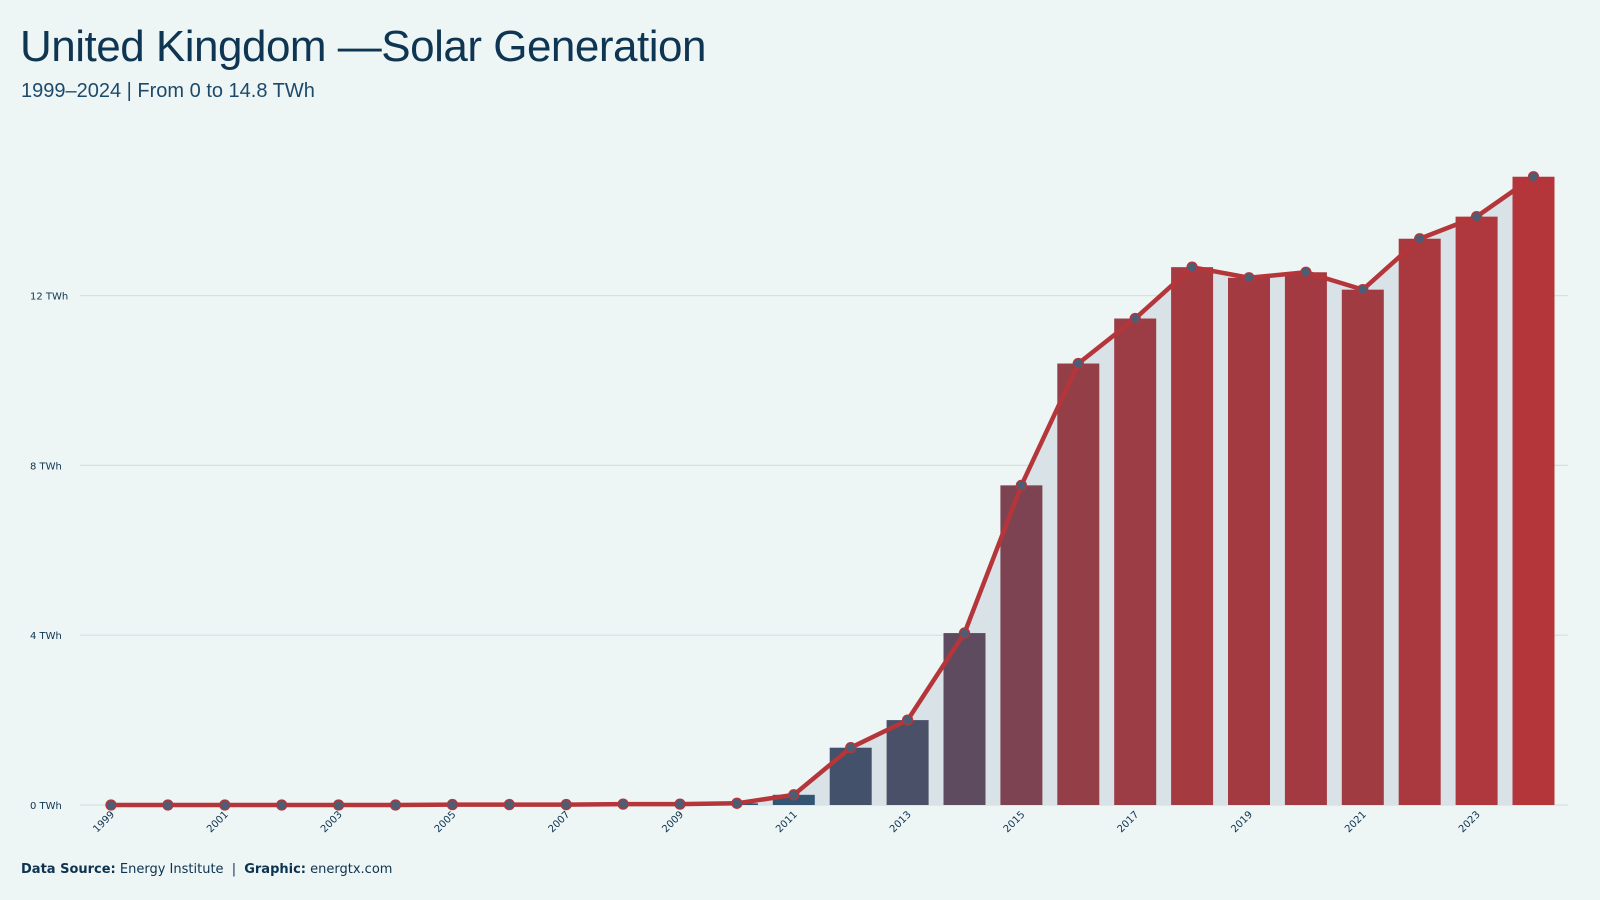 The image size is (1600, 900). I want to click on x-tick-label: 2005, so click(446, 822).